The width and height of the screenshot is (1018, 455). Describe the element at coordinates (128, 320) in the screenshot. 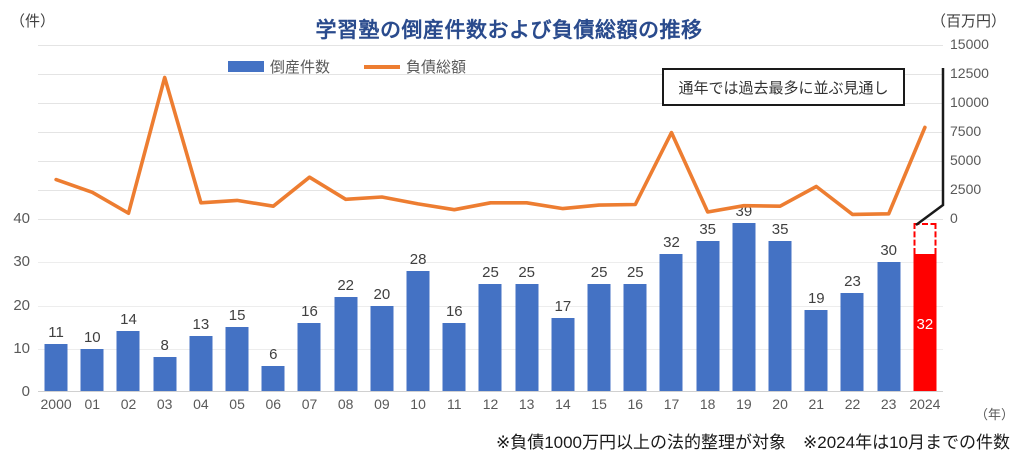

I see `bar-value-label: 14` at that location.